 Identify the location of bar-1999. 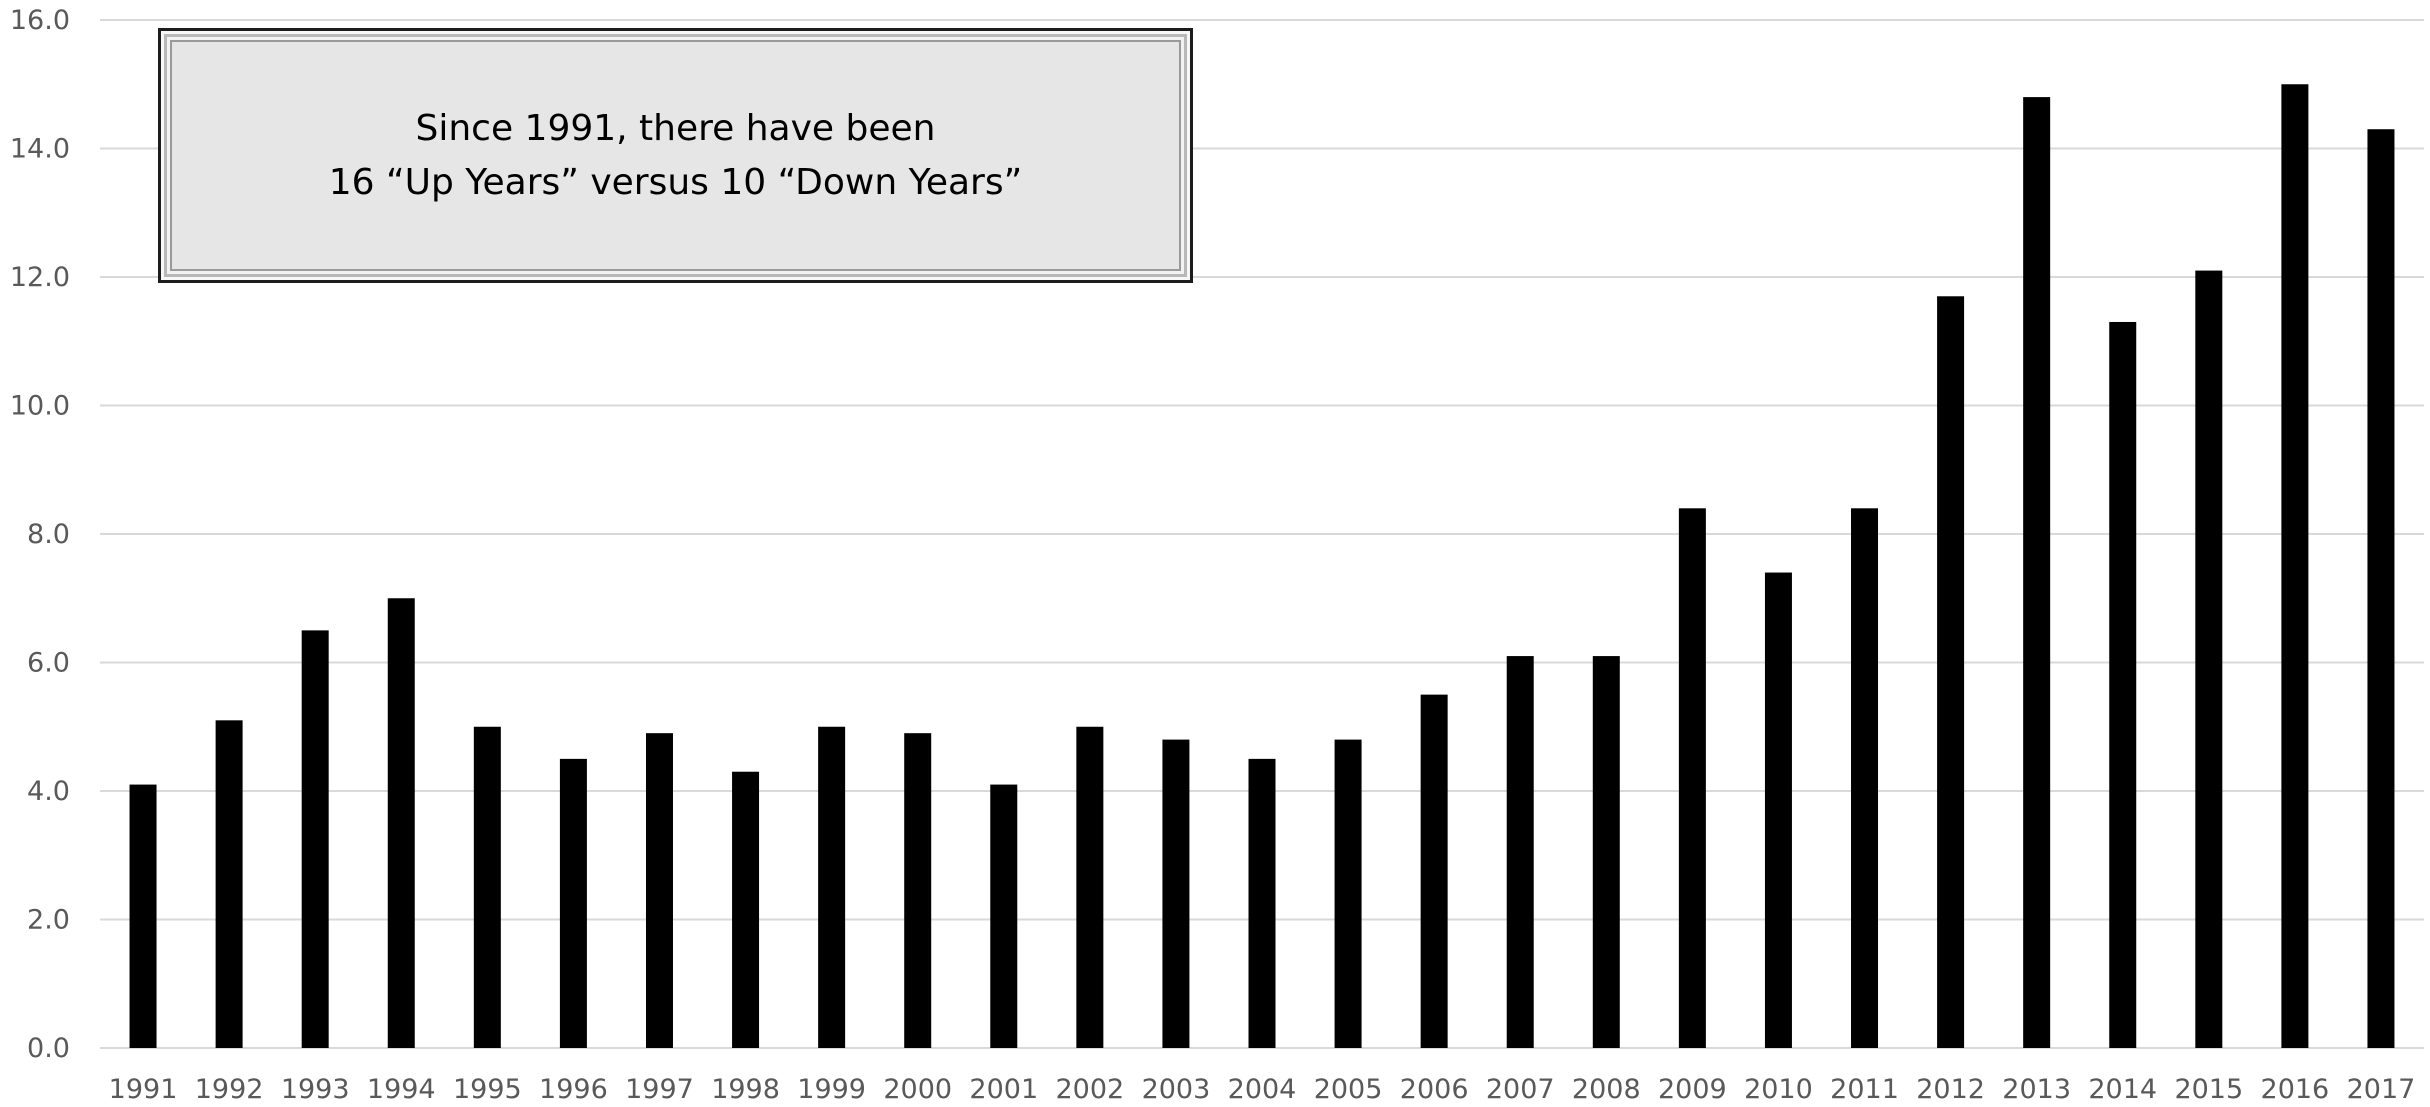
(832, 887).